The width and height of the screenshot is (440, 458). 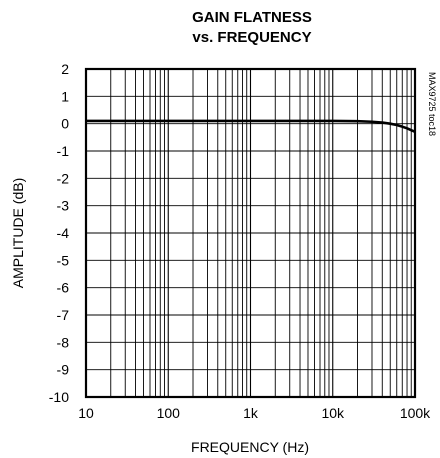 What do you see at coordinates (250, 447) in the screenshot?
I see `x-axis-label: FREQUENCY (Hz)` at bounding box center [250, 447].